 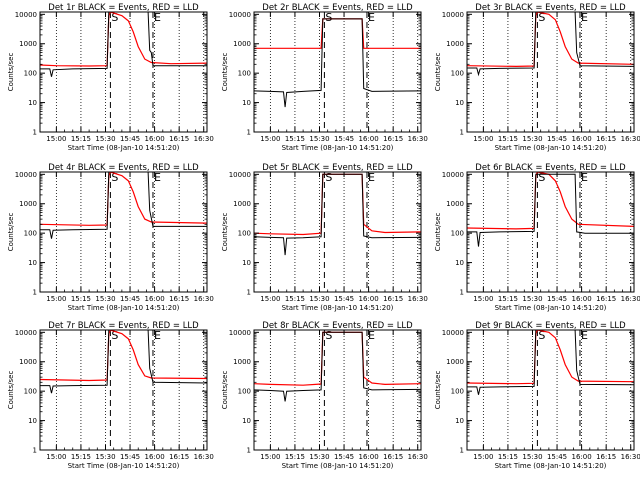 I want to click on panel-title: Det 3r BLACK = Events, RED = LLD, so click(x=550, y=8).